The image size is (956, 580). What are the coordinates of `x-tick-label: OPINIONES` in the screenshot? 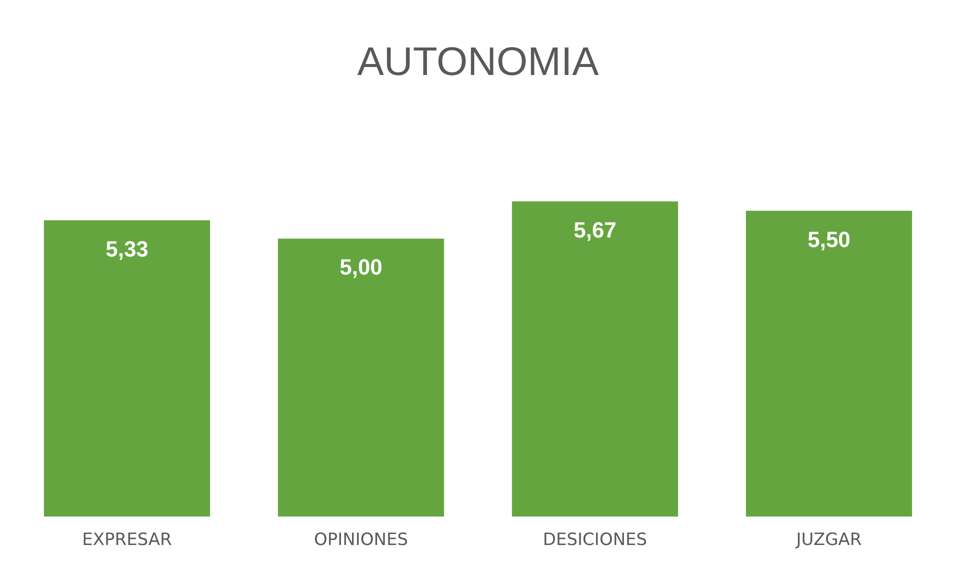 It's located at (361, 540).